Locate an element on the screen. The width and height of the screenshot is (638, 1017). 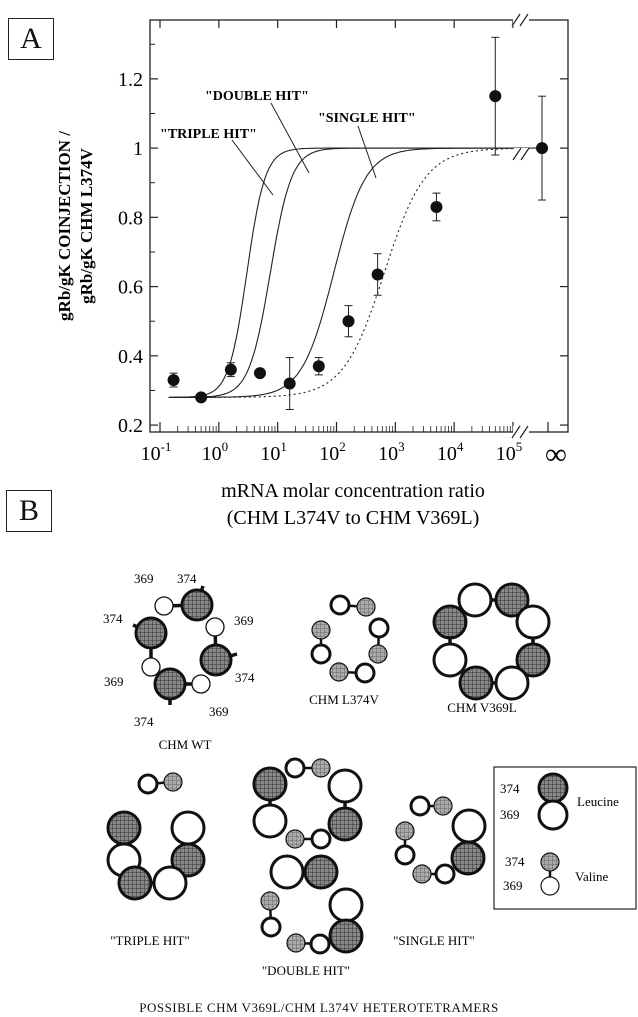
triple-hit-title: "TRIPLE HIT" is located at coordinates (150, 940).